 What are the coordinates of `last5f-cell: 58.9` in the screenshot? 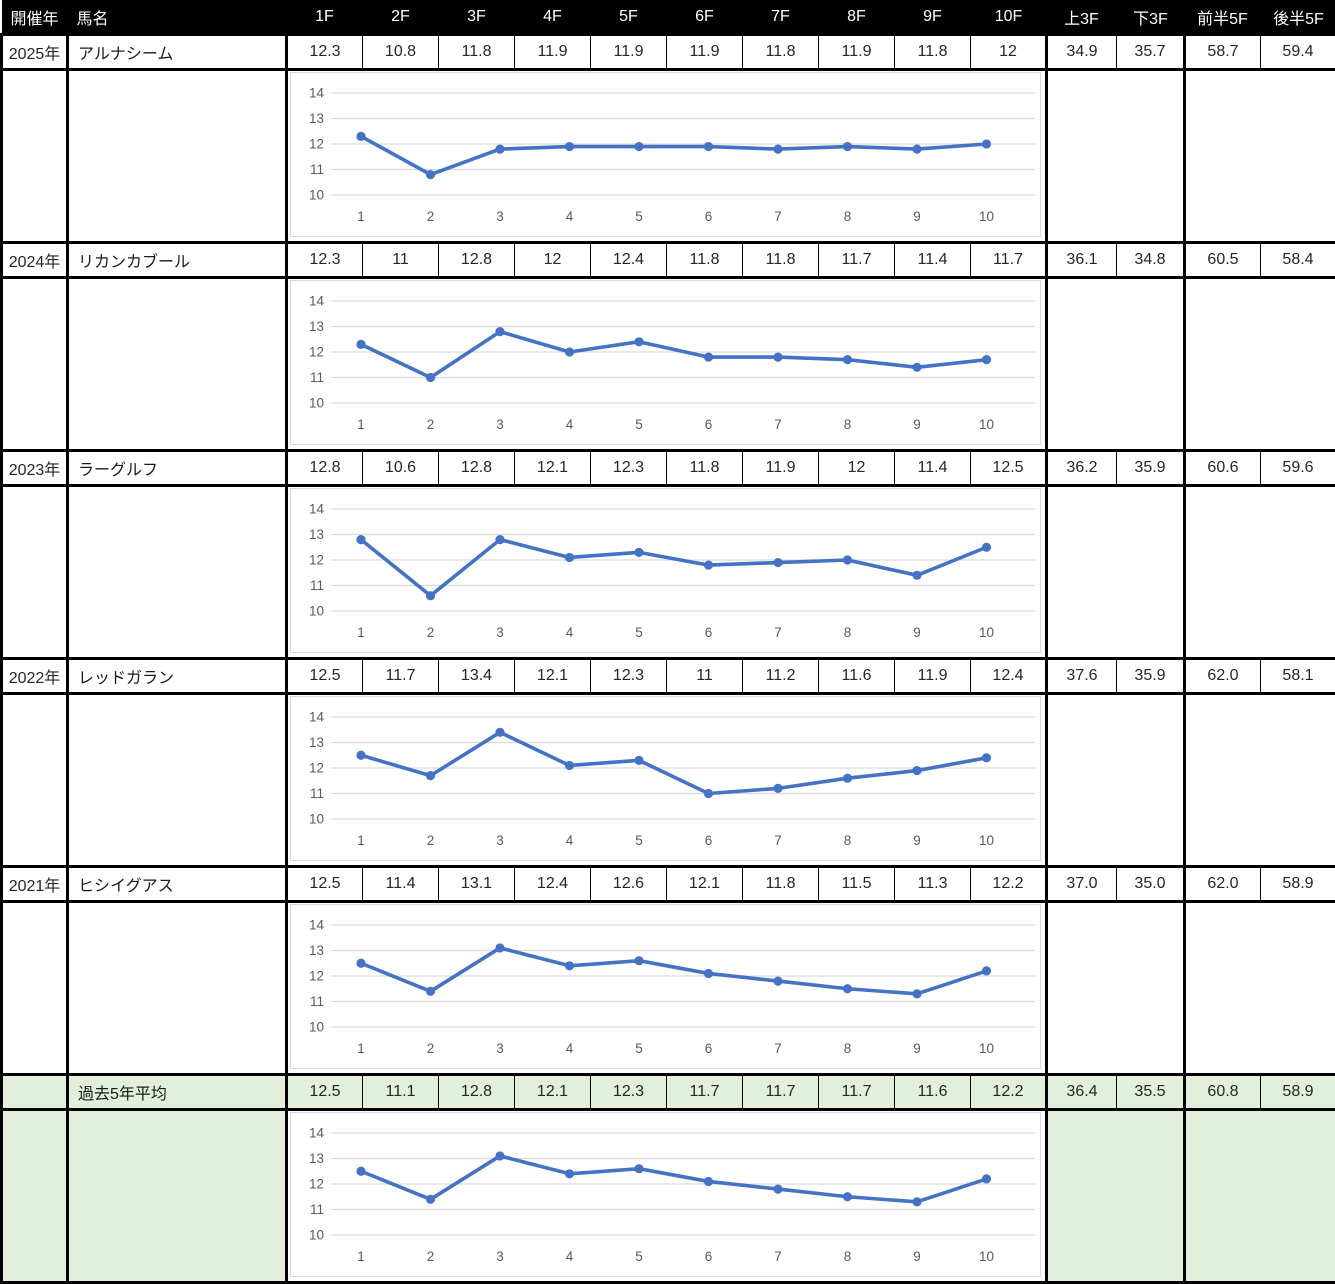 It's located at (1298, 884).